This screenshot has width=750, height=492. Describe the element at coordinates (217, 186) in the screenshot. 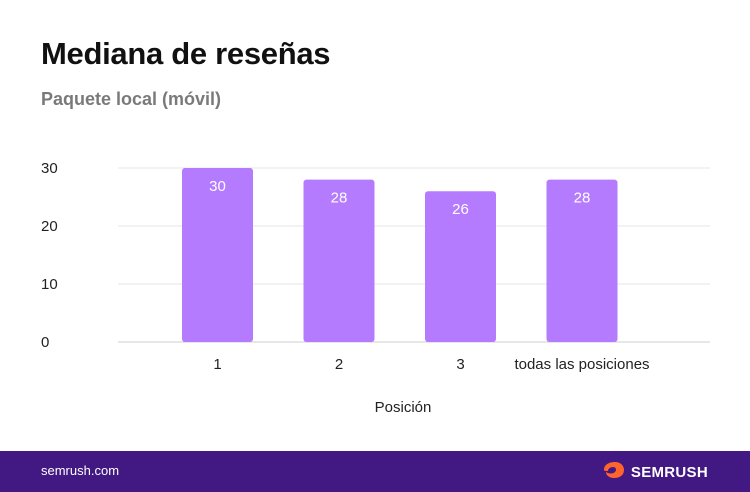

I see `bar-value-label: 30` at that location.